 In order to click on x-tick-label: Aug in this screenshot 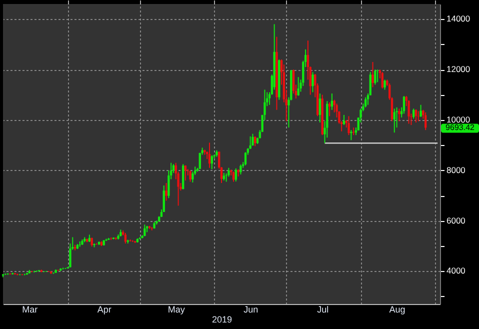, I will do `click(397, 309)`.